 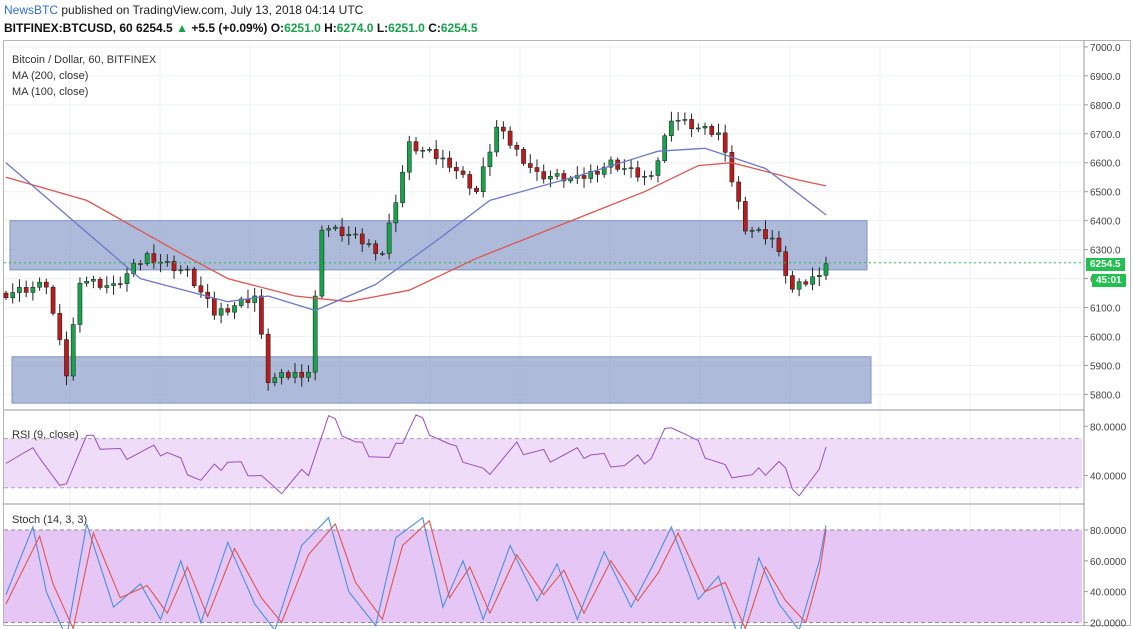 I want to click on rsi-line, so click(x=416, y=455).